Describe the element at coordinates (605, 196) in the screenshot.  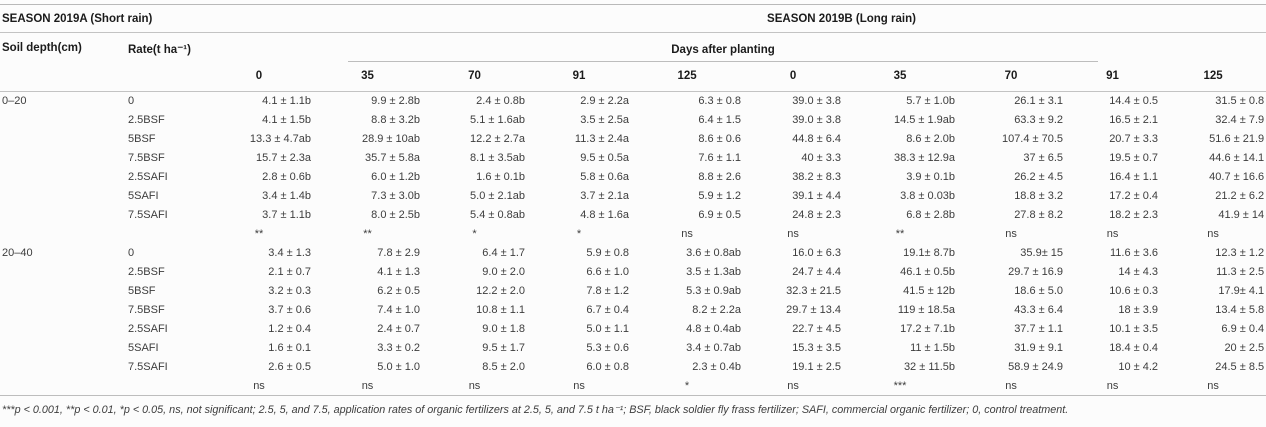
I see `value-cell: 3.7 ± 2.1a` at that location.